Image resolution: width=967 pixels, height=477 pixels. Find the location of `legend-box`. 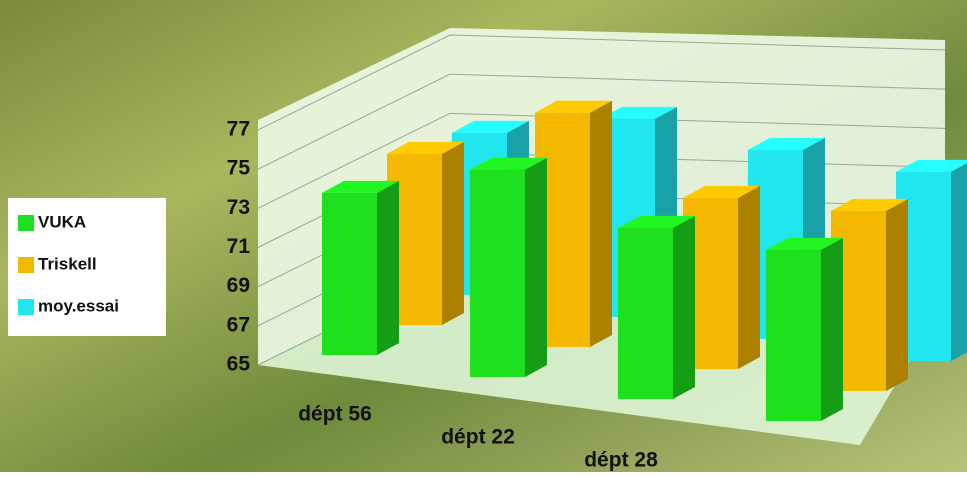

legend-box is located at coordinates (87, 267).